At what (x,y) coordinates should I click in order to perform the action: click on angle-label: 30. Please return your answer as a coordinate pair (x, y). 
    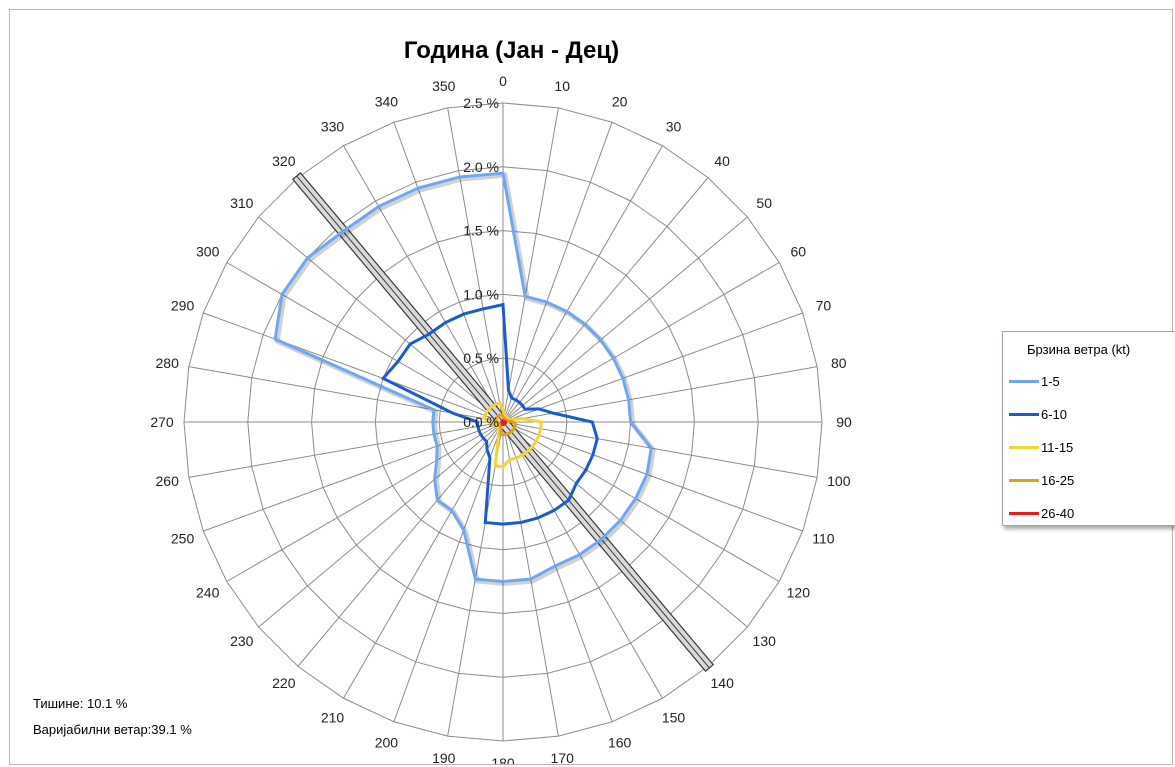
    Looking at the image, I should click on (674, 127).